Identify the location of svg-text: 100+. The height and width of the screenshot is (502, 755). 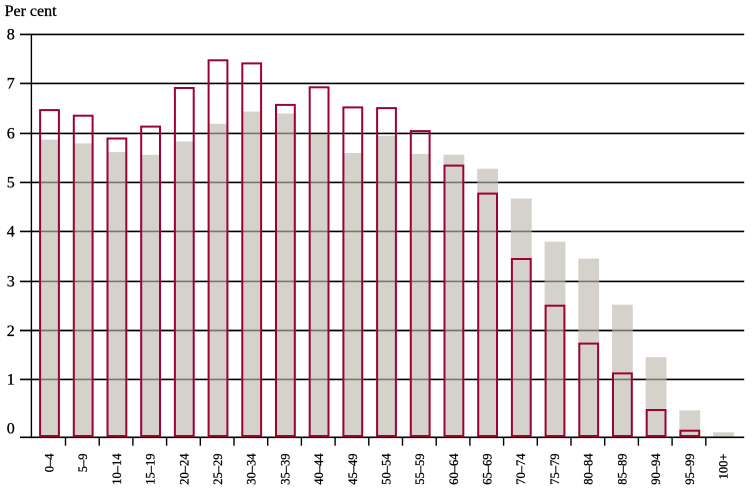
(723, 467).